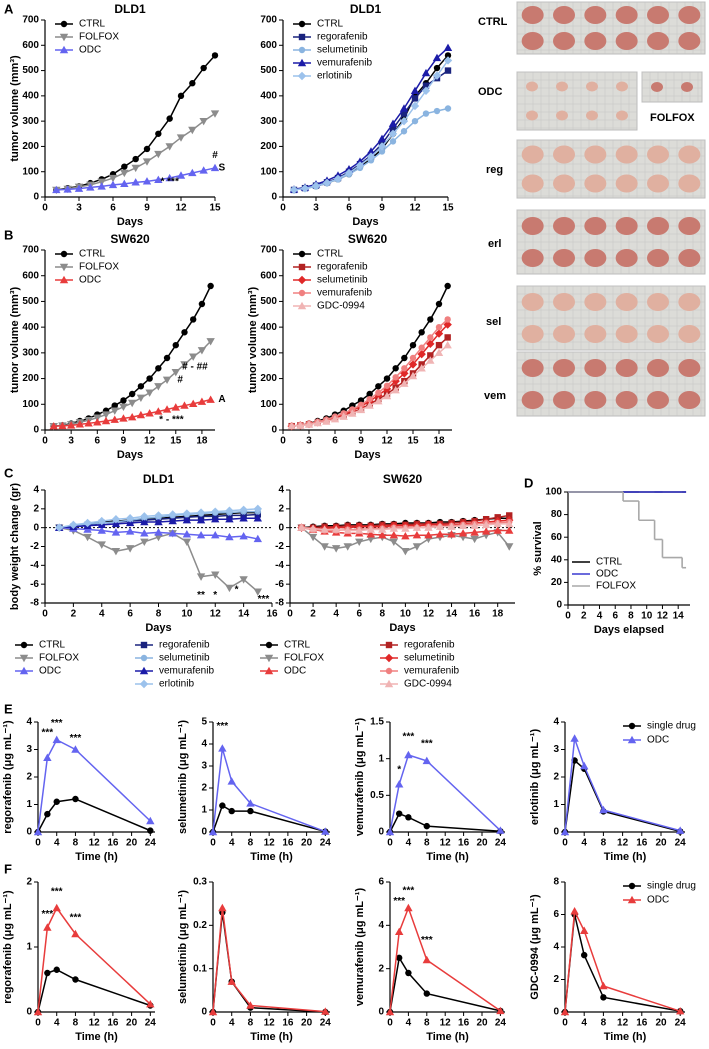 This screenshot has width=709, height=1049. What do you see at coordinates (9, 472) in the screenshot?
I see `panel-label: C` at bounding box center [9, 472].